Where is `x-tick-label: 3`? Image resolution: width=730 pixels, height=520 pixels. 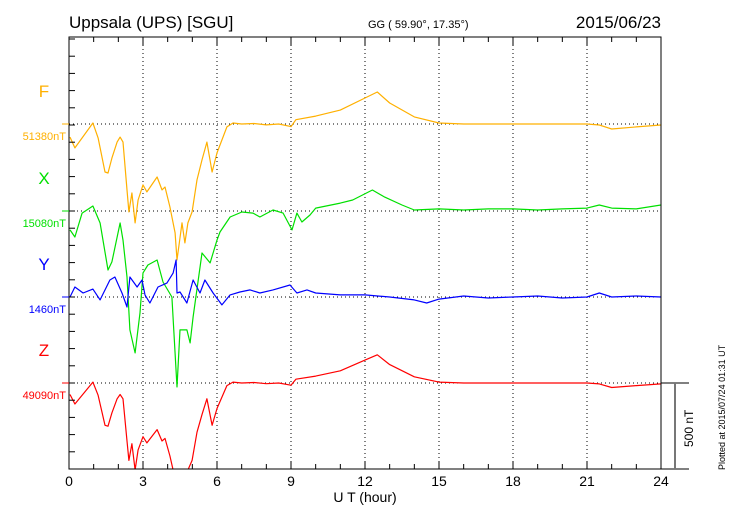 x-tick-label: 3 is located at coordinates (143, 481).